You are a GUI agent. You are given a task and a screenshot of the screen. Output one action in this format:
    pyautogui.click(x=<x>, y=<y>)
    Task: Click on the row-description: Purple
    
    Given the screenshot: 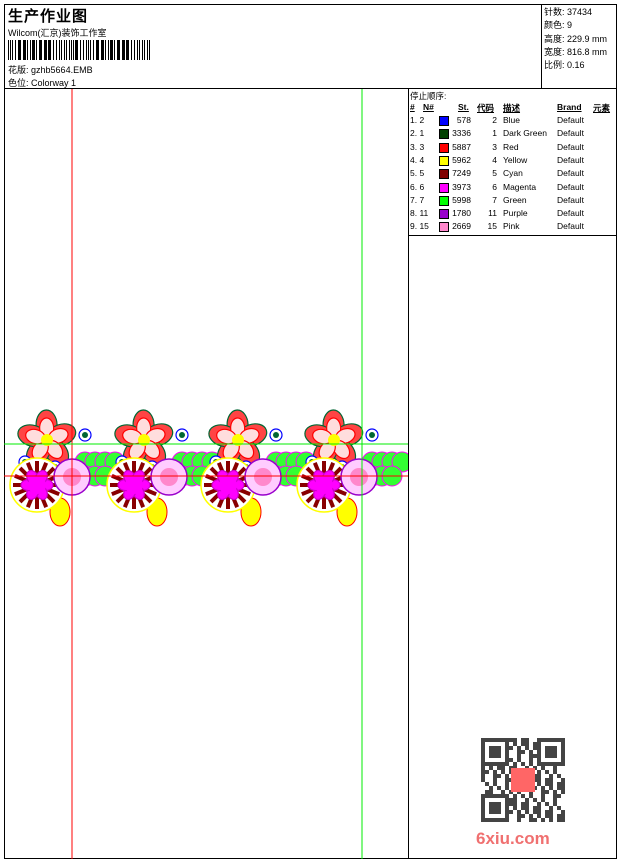 What is the action you would take?
    pyautogui.click(x=515, y=213)
    